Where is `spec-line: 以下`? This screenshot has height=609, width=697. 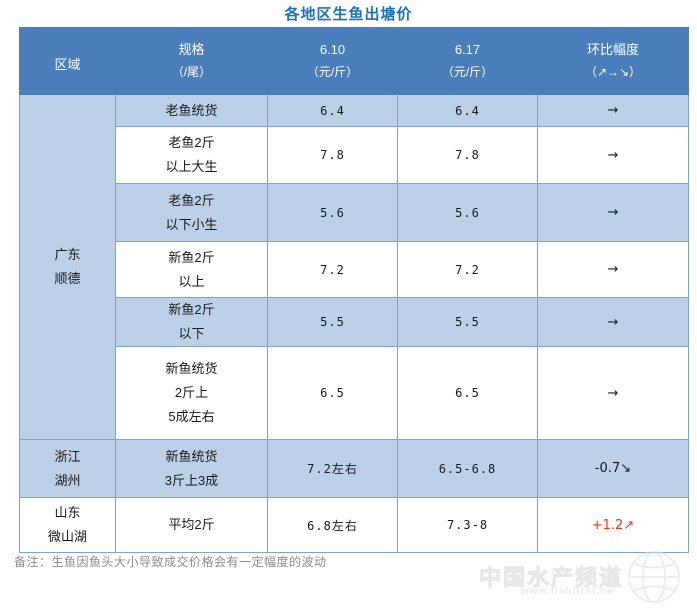 spec-line: 以下 is located at coordinates (191, 333).